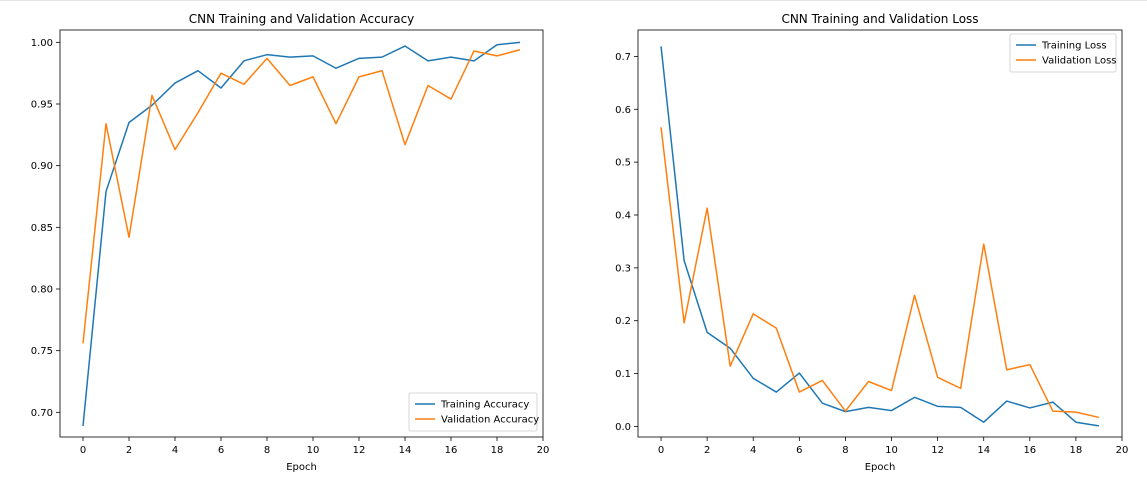 The image size is (1147, 487). What do you see at coordinates (623, 110) in the screenshot?
I see `loss-y-tick-label: 0.6` at bounding box center [623, 110].